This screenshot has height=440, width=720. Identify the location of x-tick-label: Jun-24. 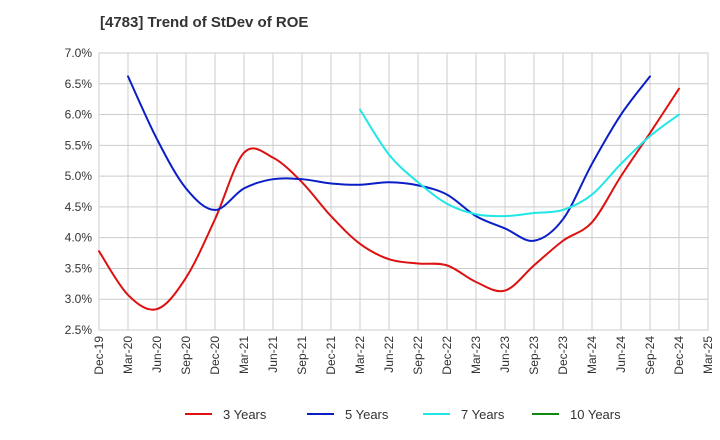
(621, 354).